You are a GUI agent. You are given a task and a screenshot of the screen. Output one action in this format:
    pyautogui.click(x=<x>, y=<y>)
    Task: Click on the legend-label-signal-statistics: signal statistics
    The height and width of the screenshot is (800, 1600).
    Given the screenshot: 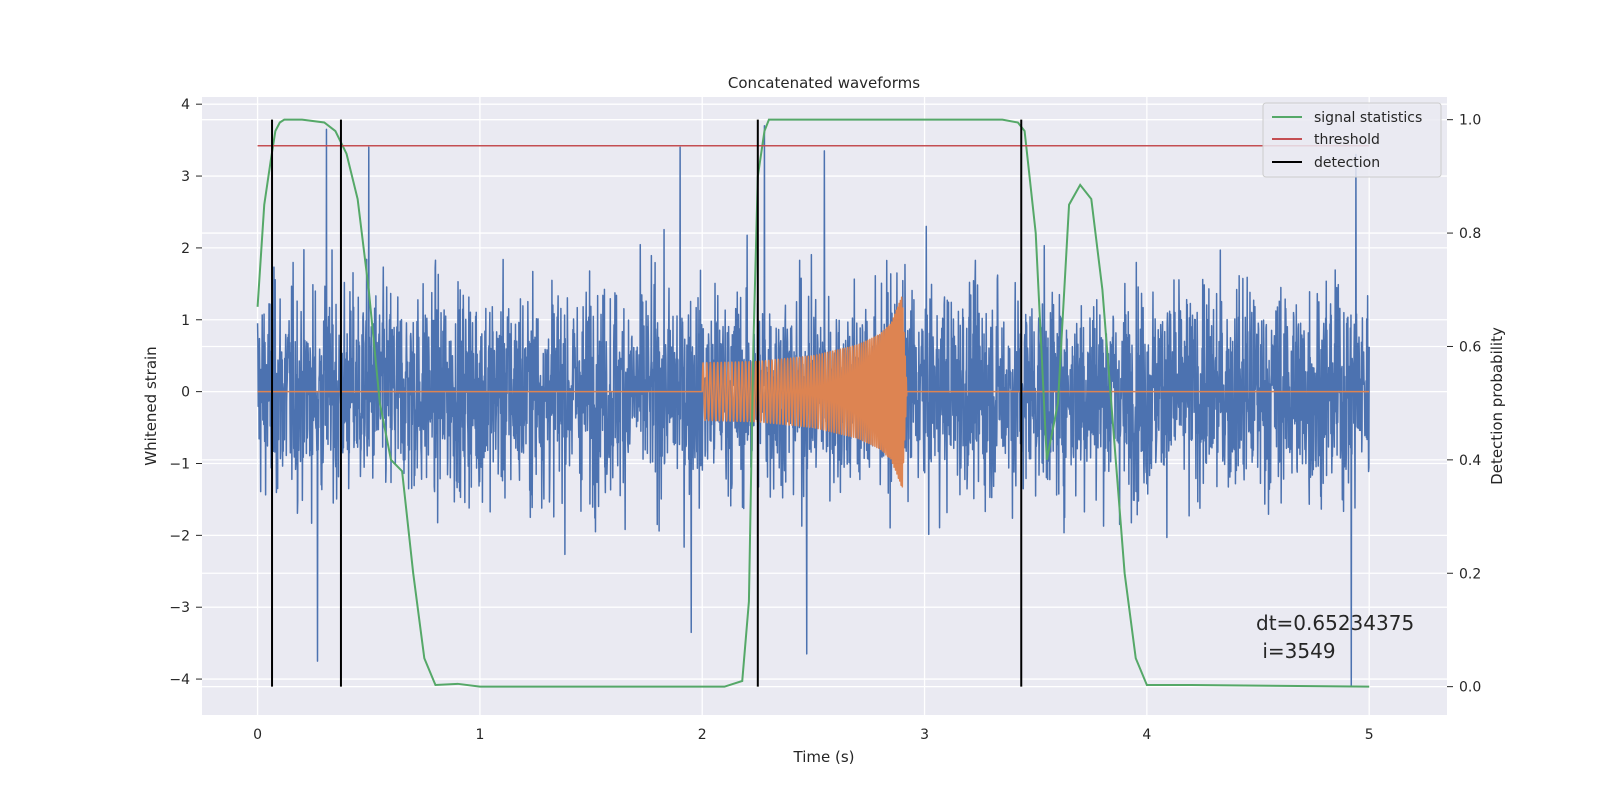 What is the action you would take?
    pyautogui.click(x=1368, y=118)
    